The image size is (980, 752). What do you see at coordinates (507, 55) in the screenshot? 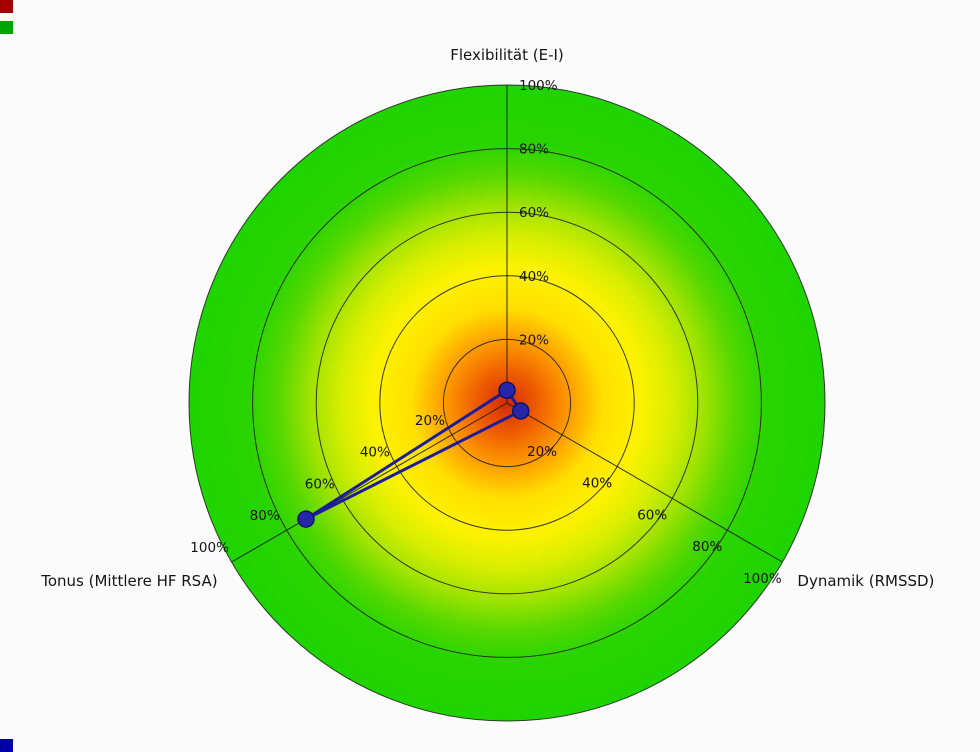
I see `axis-title-0: Flexibilität (E-I)` at bounding box center [507, 55].